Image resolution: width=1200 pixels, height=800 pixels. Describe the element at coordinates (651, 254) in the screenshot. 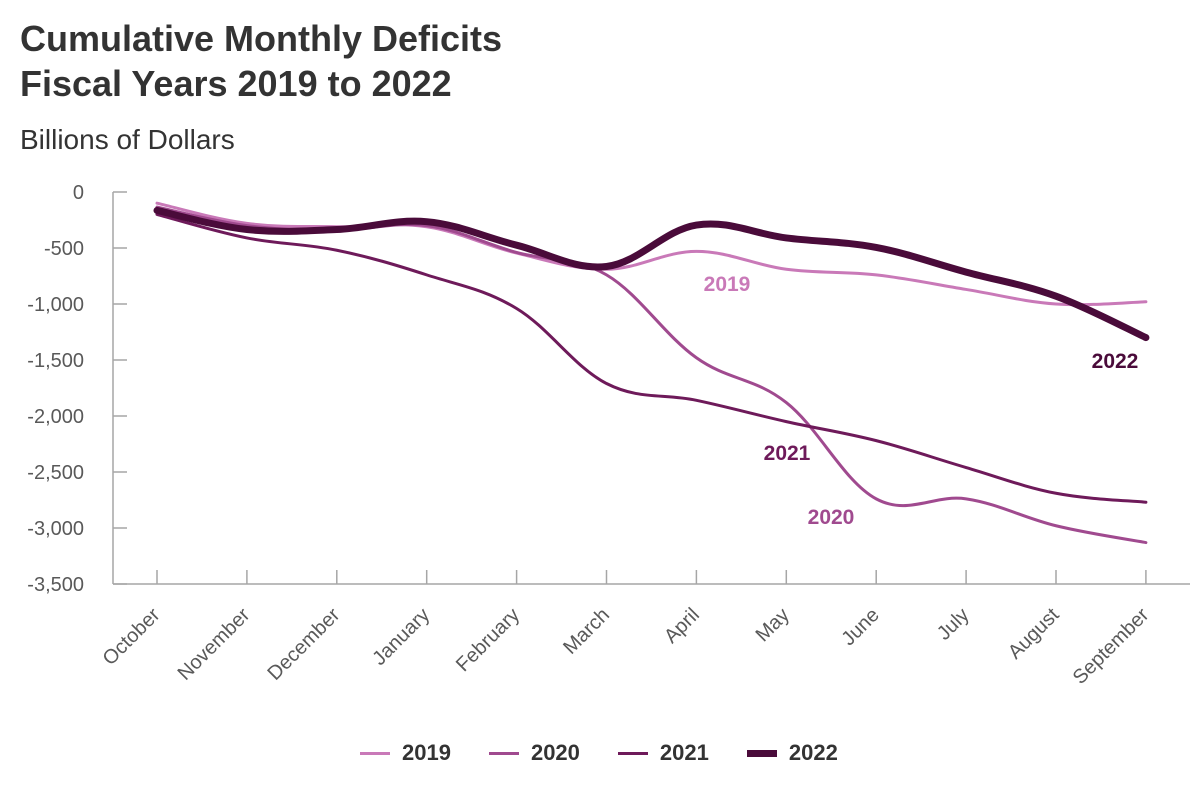

I see `series-line-2019` at that location.